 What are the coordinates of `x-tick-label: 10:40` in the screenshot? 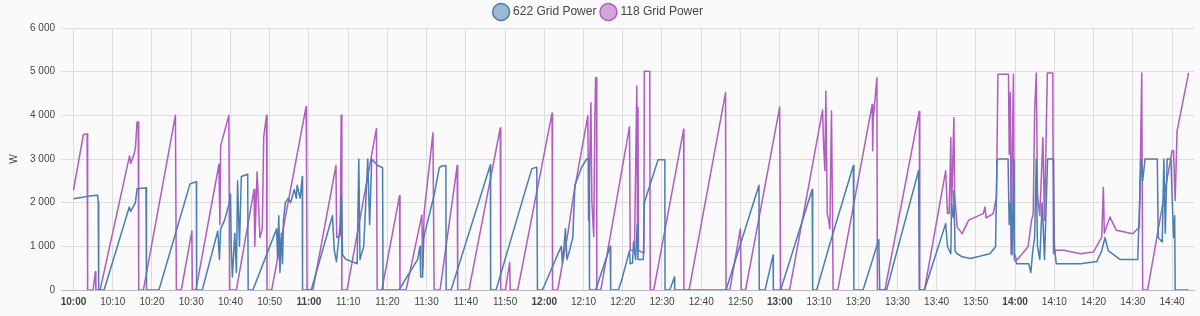 It's located at (230, 301).